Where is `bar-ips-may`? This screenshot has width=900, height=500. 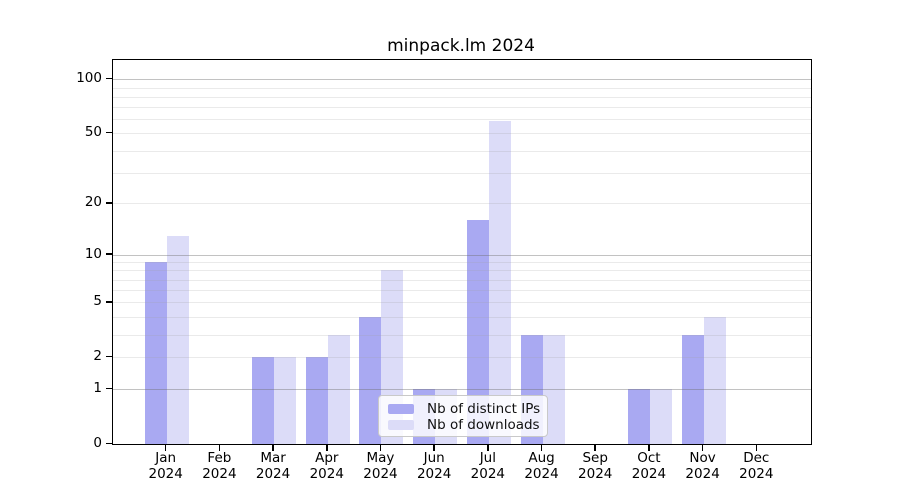 bar-ips-may is located at coordinates (370, 380).